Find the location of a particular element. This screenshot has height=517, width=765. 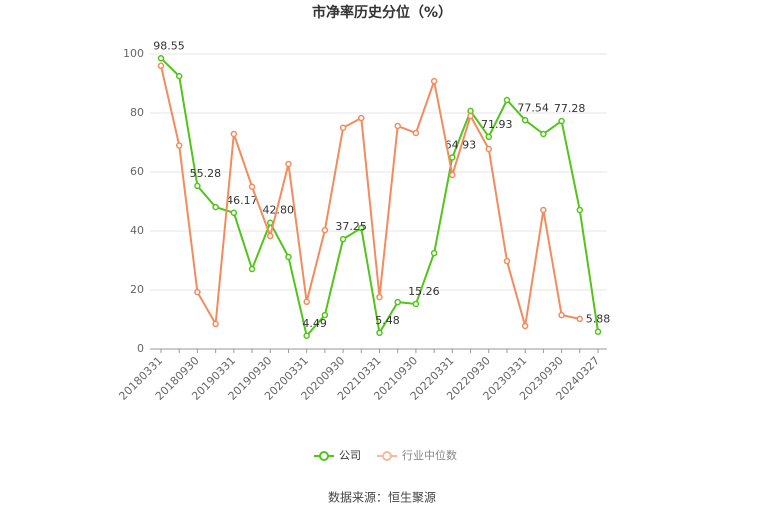

chart-title: 市净率历史分位（%） is located at coordinates (382, 12).